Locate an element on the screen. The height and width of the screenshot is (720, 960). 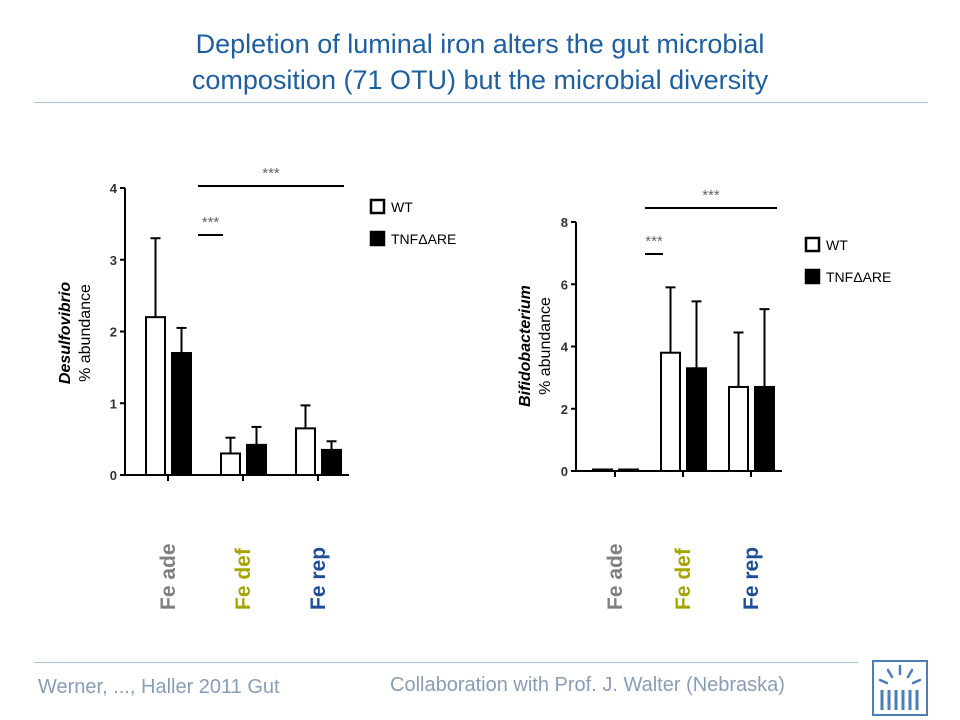
y-axis-label: Desulfovibrio% abundance is located at coordinates (75, 333).